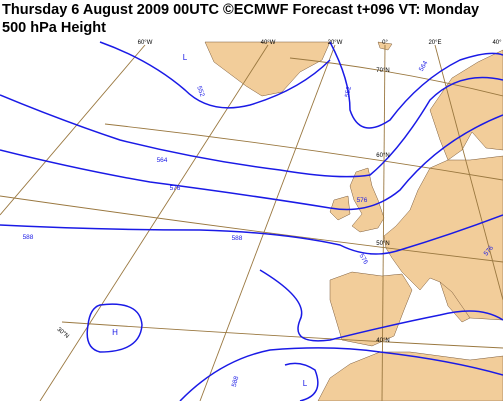 The width and height of the screenshot is (503, 406). What do you see at coordinates (434, 43) in the screenshot?
I see `longitude-label: 20°E` at bounding box center [434, 43].